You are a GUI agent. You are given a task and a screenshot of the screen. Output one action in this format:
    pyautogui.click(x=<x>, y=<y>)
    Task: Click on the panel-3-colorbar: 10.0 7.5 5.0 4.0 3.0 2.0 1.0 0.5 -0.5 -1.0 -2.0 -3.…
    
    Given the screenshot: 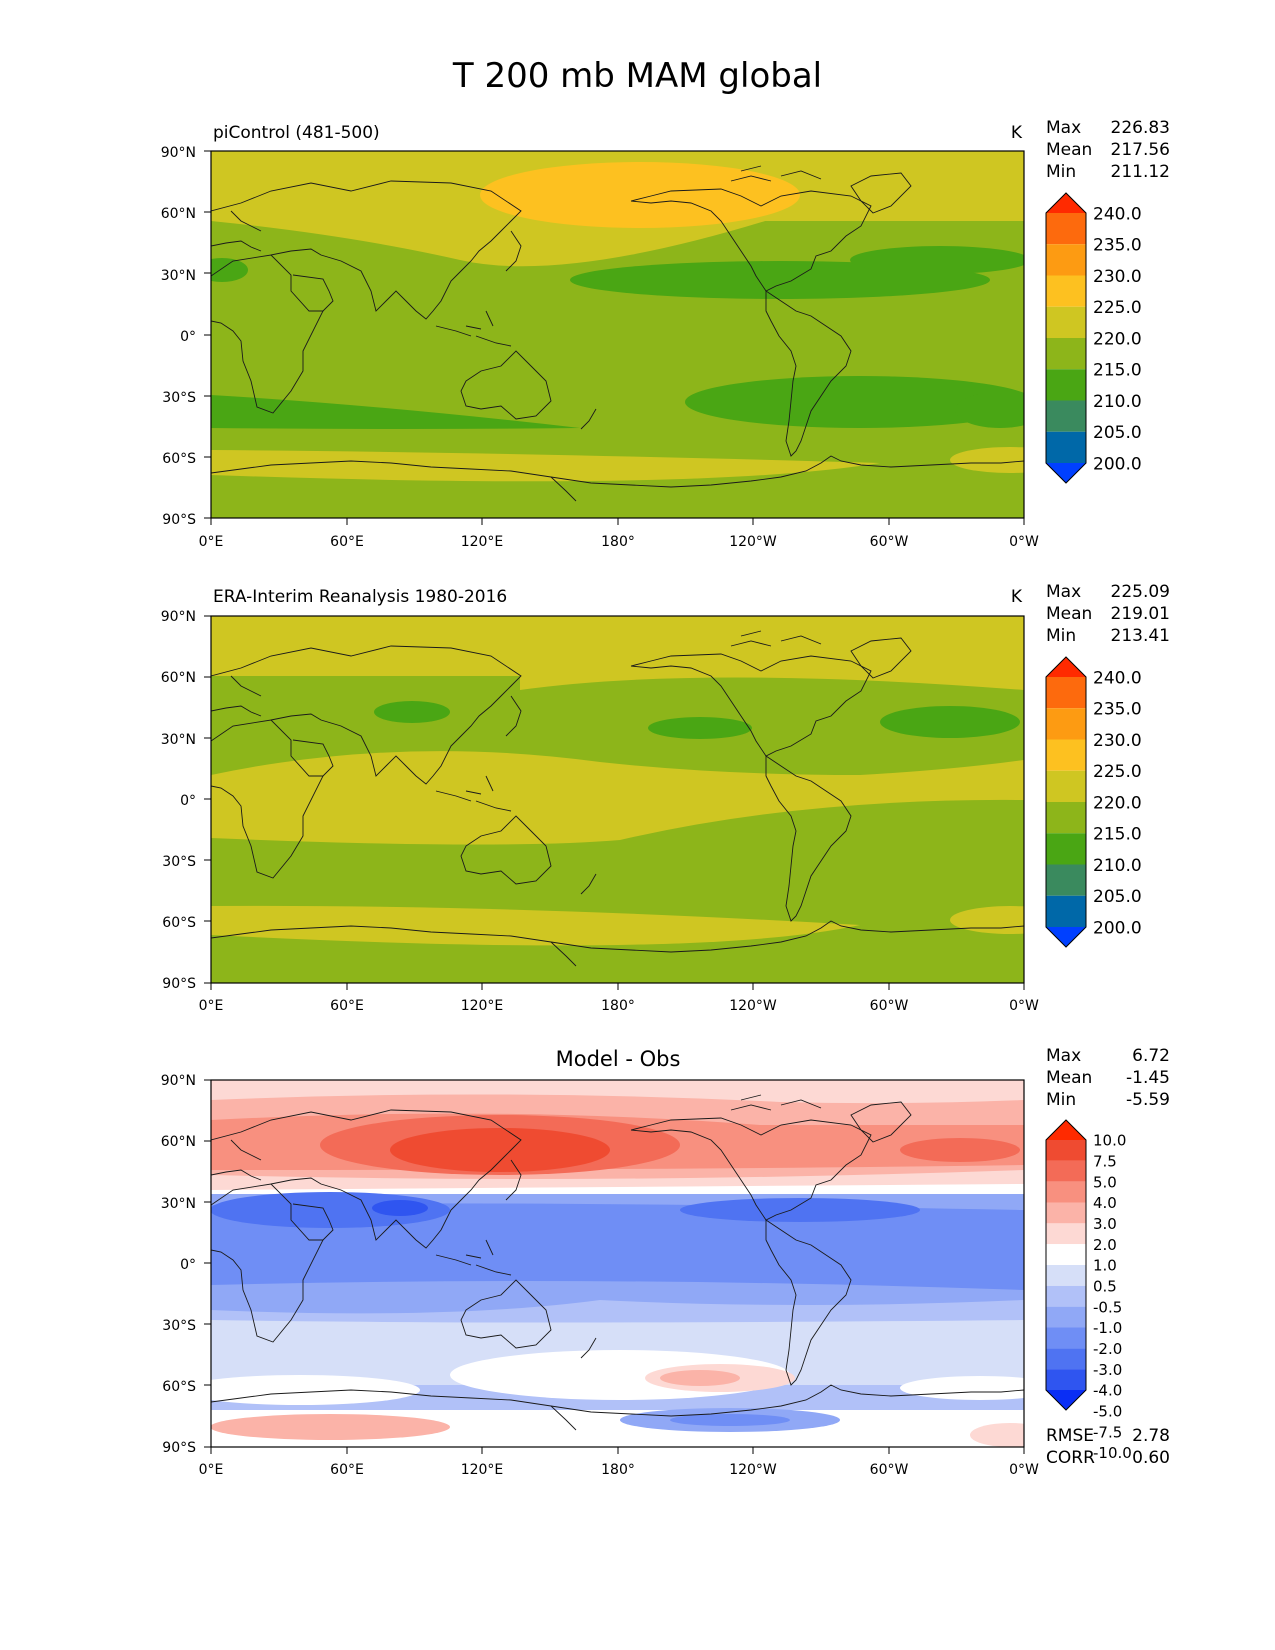 What is the action you would take?
    pyautogui.click(x=1088, y=1290)
    